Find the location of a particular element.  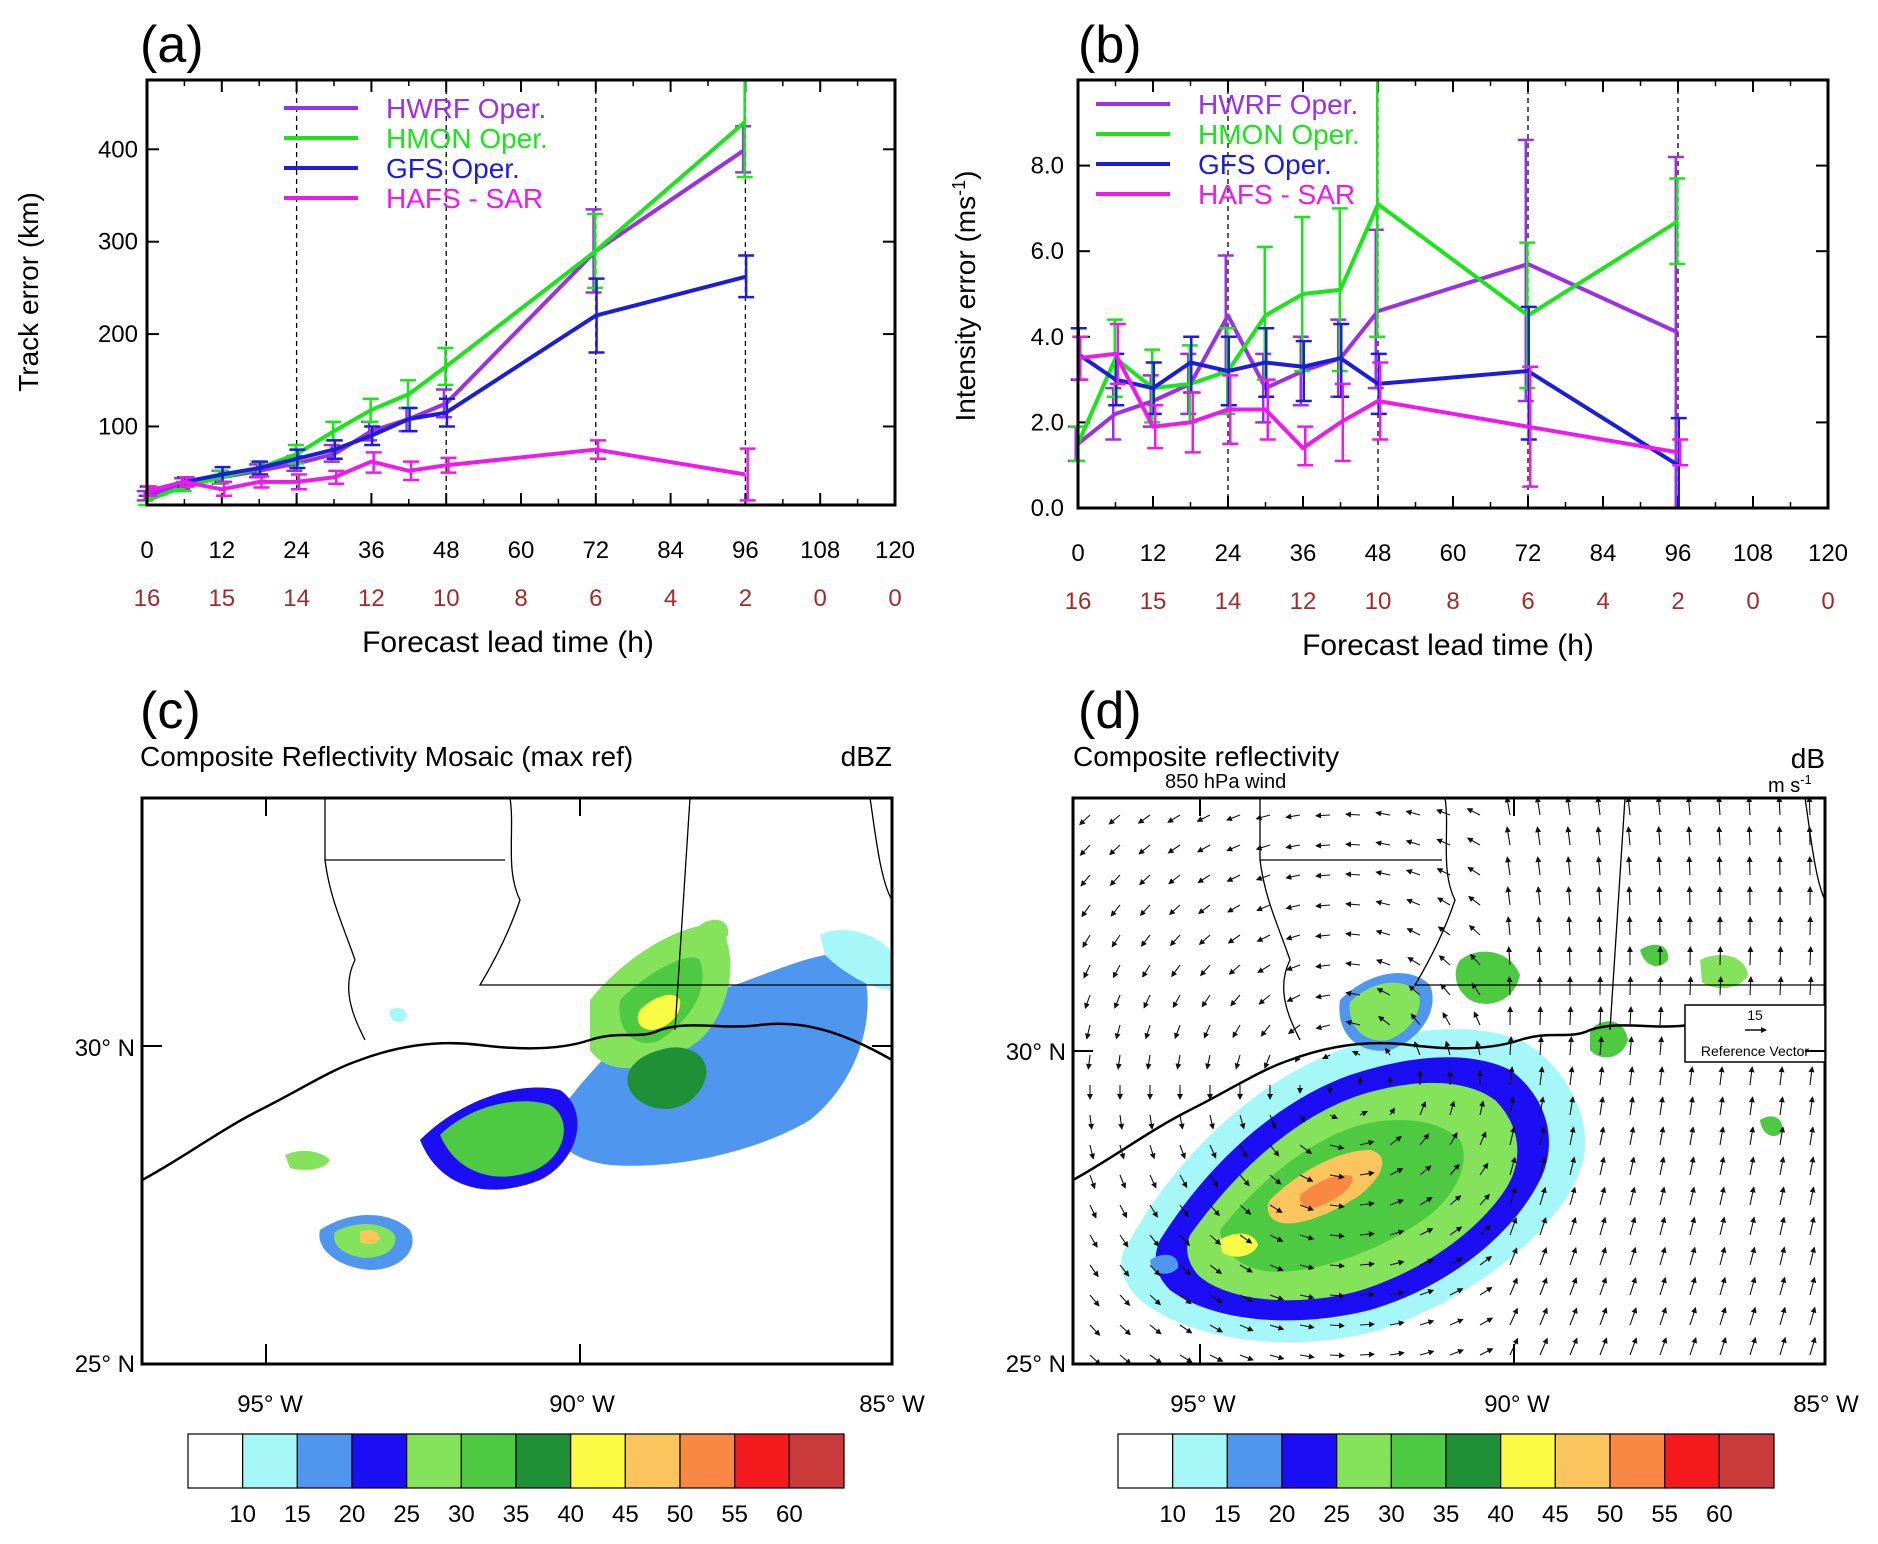

panel-b-series-gfs-oper- is located at coordinates (1378, 407).